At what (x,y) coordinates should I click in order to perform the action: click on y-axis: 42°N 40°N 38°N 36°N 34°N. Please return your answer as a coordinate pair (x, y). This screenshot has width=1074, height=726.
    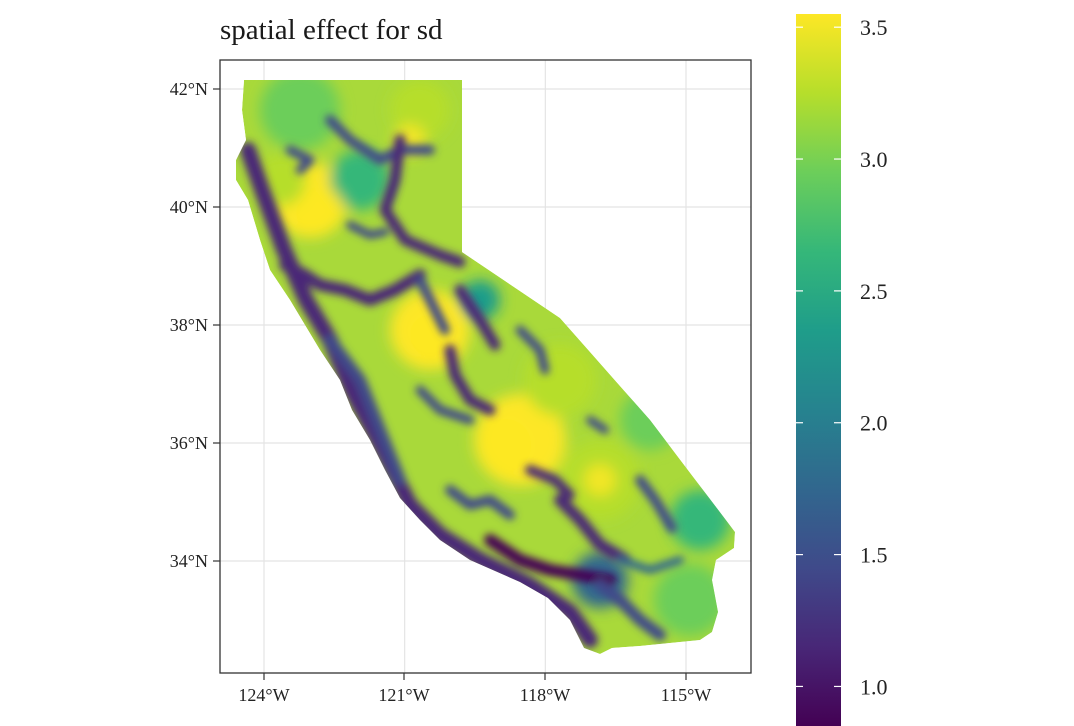
    Looking at the image, I should click on (195, 325).